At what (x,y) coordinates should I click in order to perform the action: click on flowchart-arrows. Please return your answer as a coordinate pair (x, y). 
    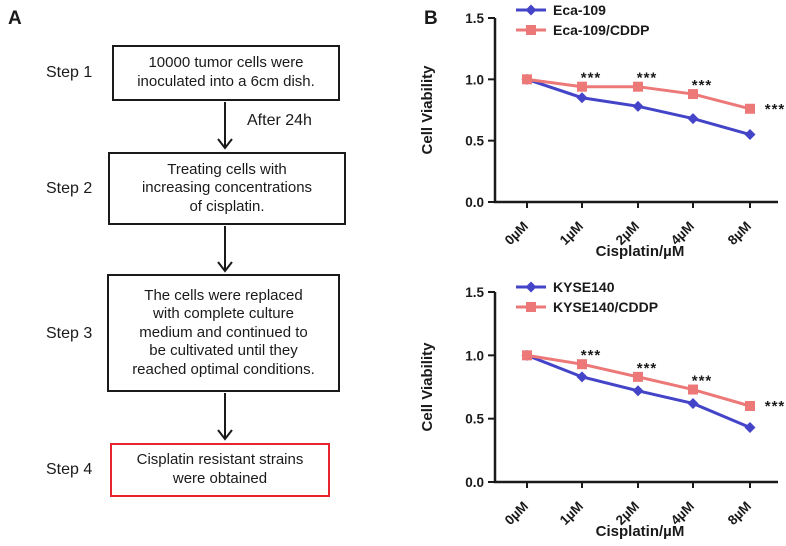
    Looking at the image, I should click on (225, 271).